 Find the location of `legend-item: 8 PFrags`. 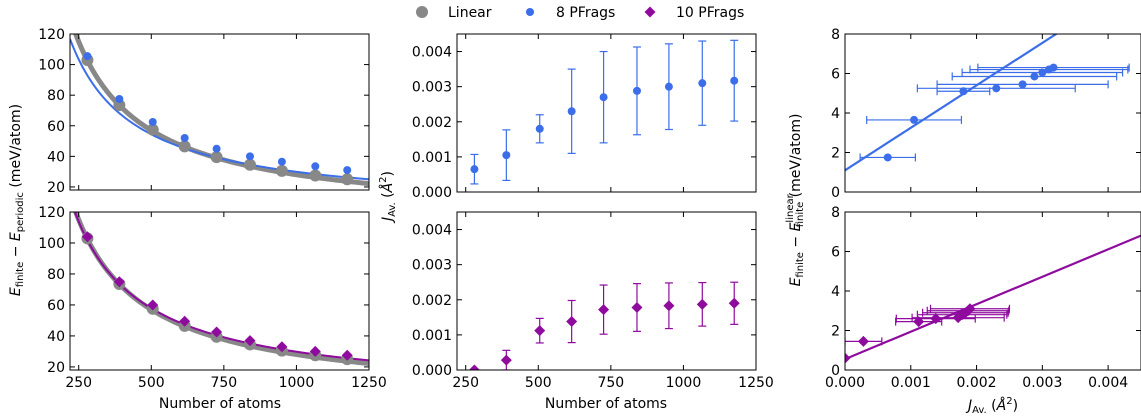

legend-item: 8 PFrags is located at coordinates (570, 13).